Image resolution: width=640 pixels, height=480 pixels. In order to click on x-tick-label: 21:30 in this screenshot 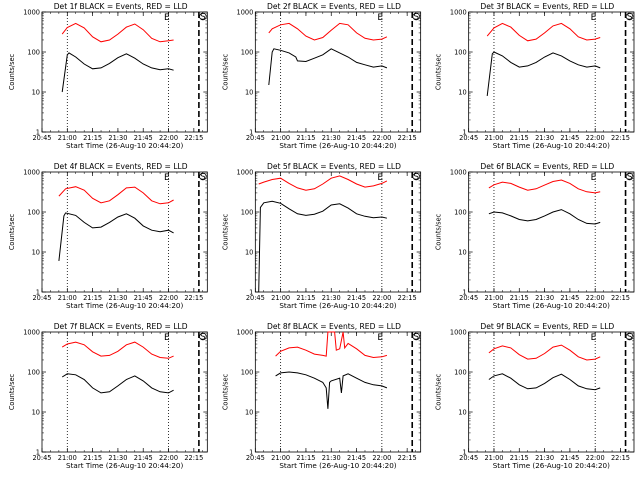, I will do `click(117, 138)`.